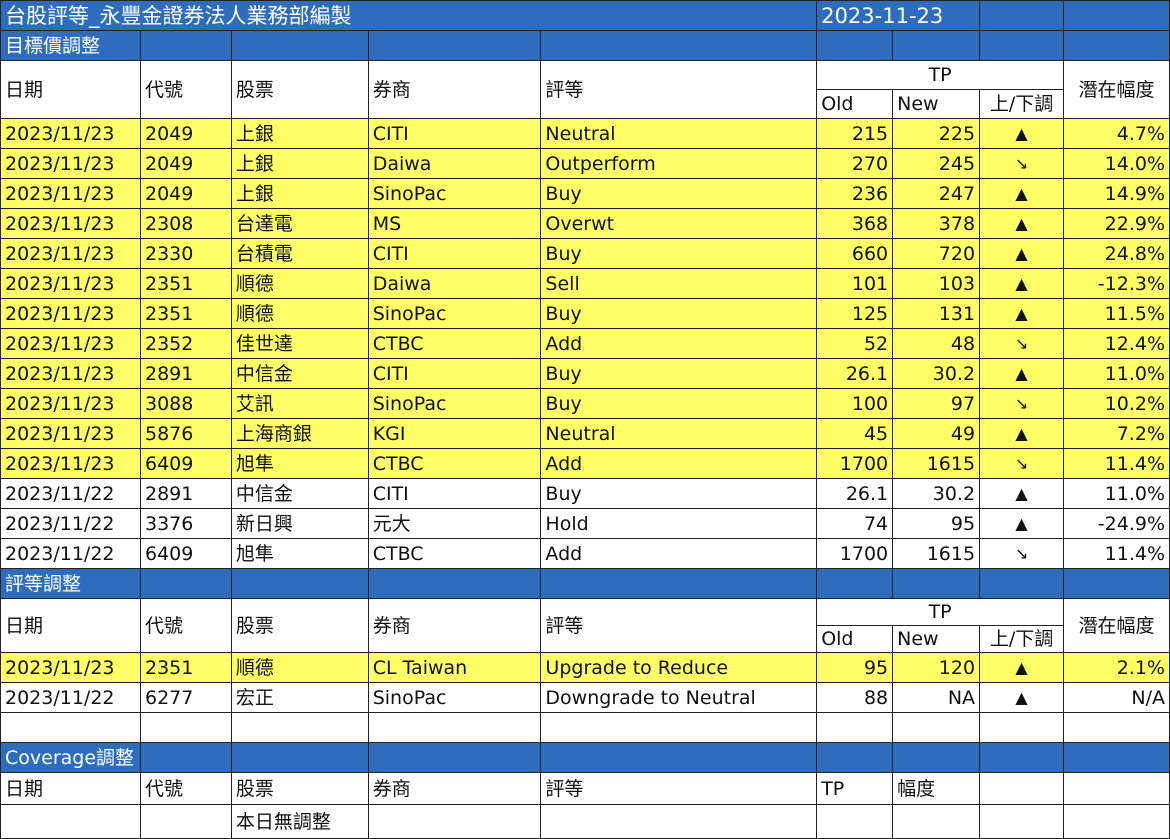 The image size is (1170, 839). What do you see at coordinates (1116, 343) in the screenshot?
I see `cell-upside: 12.4%` at bounding box center [1116, 343].